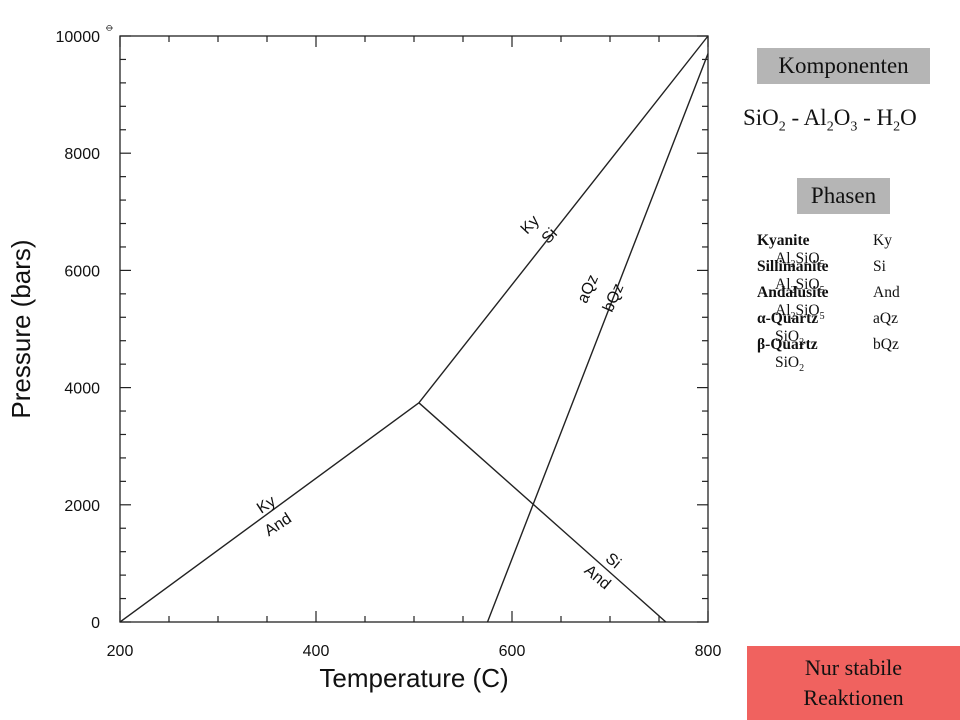 The height and width of the screenshot is (720, 960). Describe the element at coordinates (854, 127) in the screenshot. I see `formula-subscript: 3` at that location.